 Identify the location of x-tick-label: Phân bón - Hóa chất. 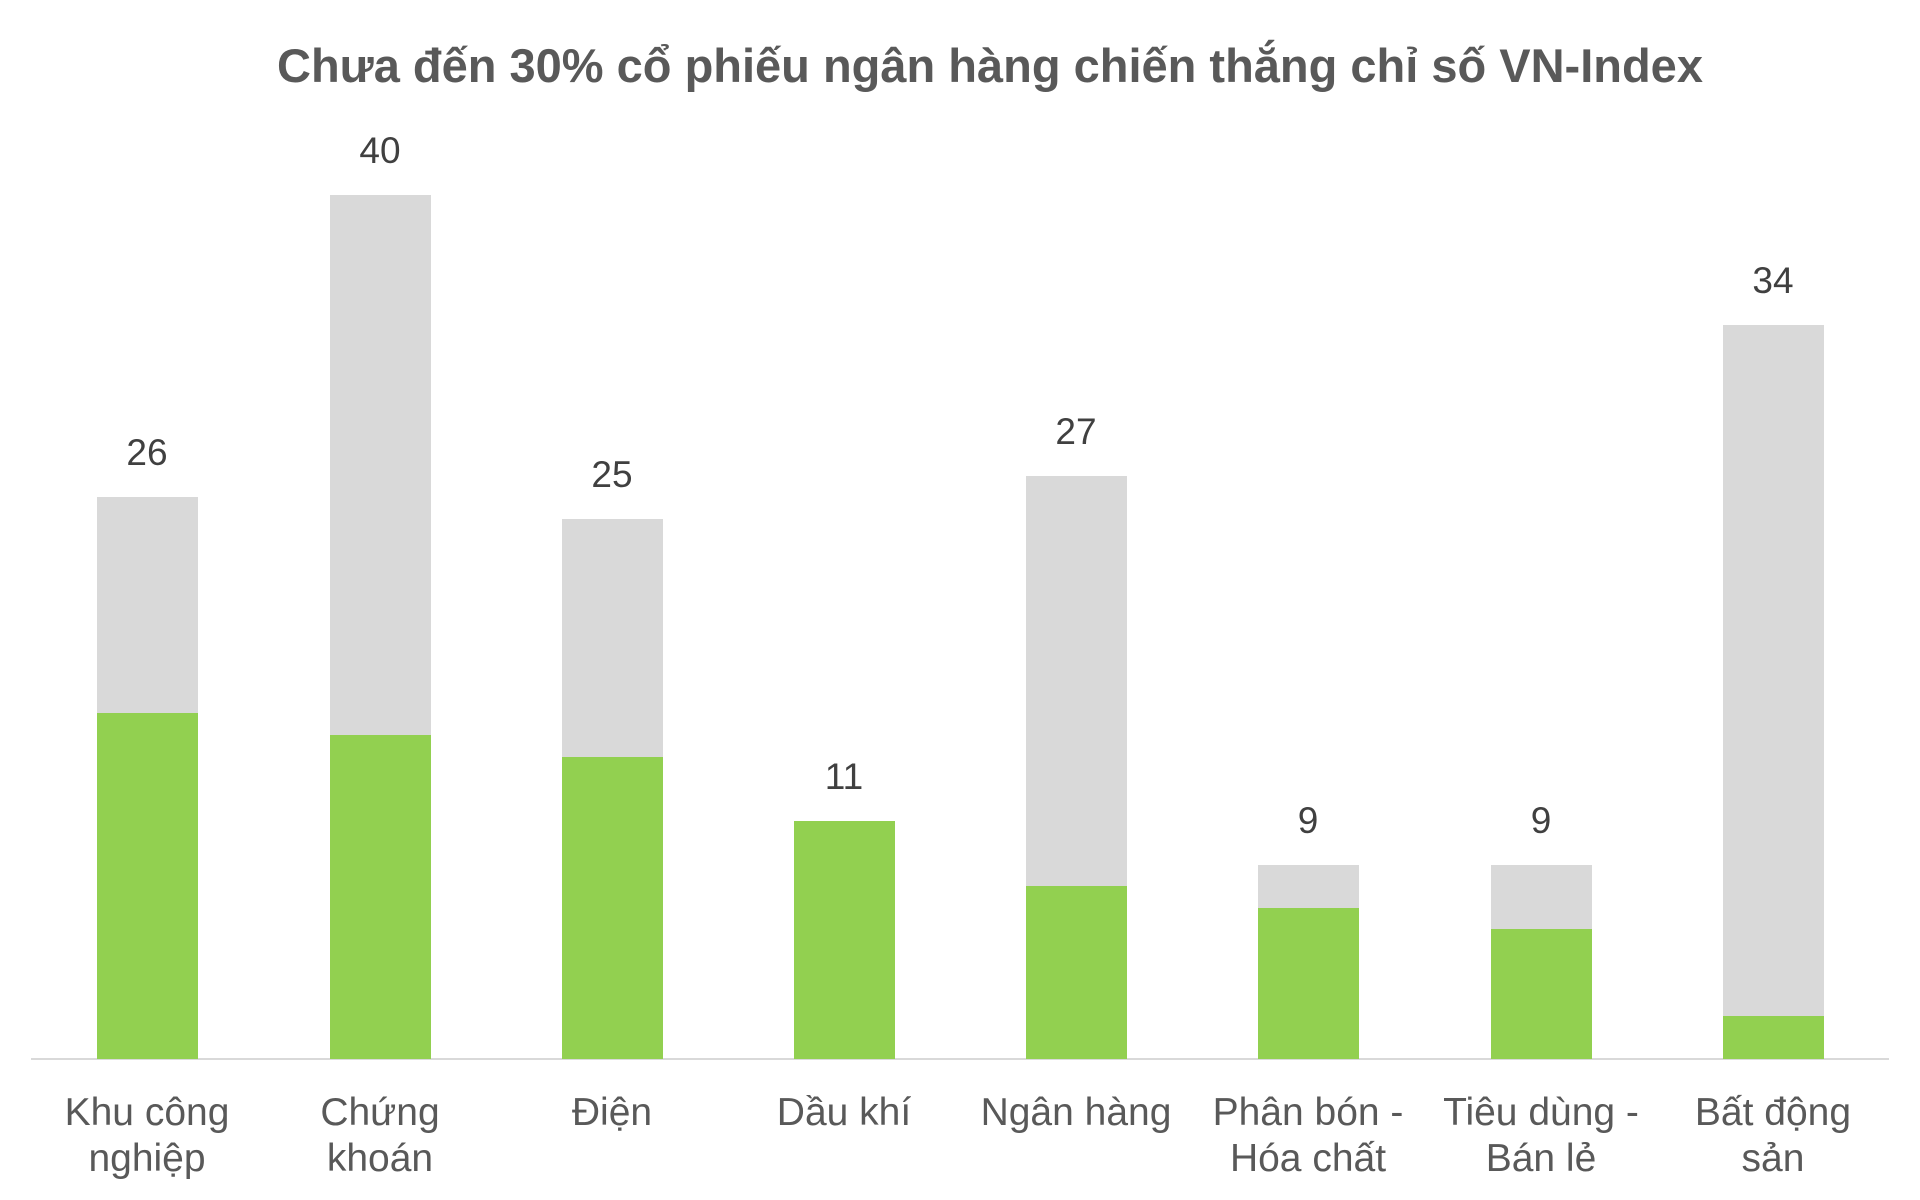
(1308, 1135).